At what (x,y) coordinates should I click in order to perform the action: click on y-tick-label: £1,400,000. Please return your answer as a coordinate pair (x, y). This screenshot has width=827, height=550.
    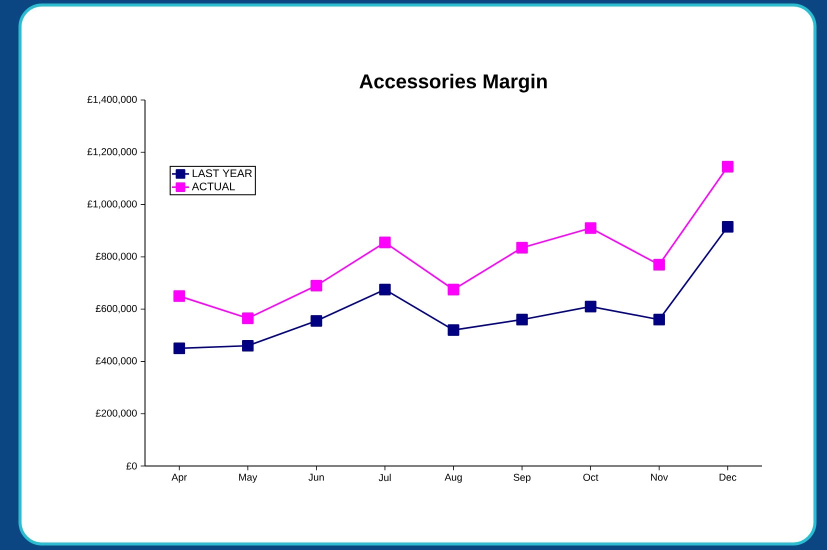
    Looking at the image, I should click on (112, 100).